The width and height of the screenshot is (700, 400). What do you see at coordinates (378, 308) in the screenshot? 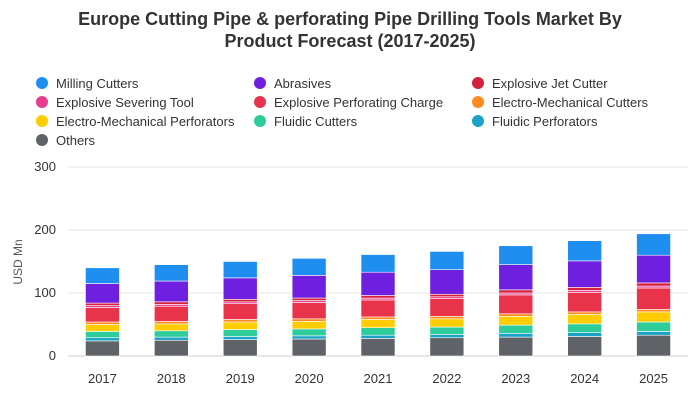
I see `bar-segment-explosive-perforating-charge-2021` at bounding box center [378, 308].